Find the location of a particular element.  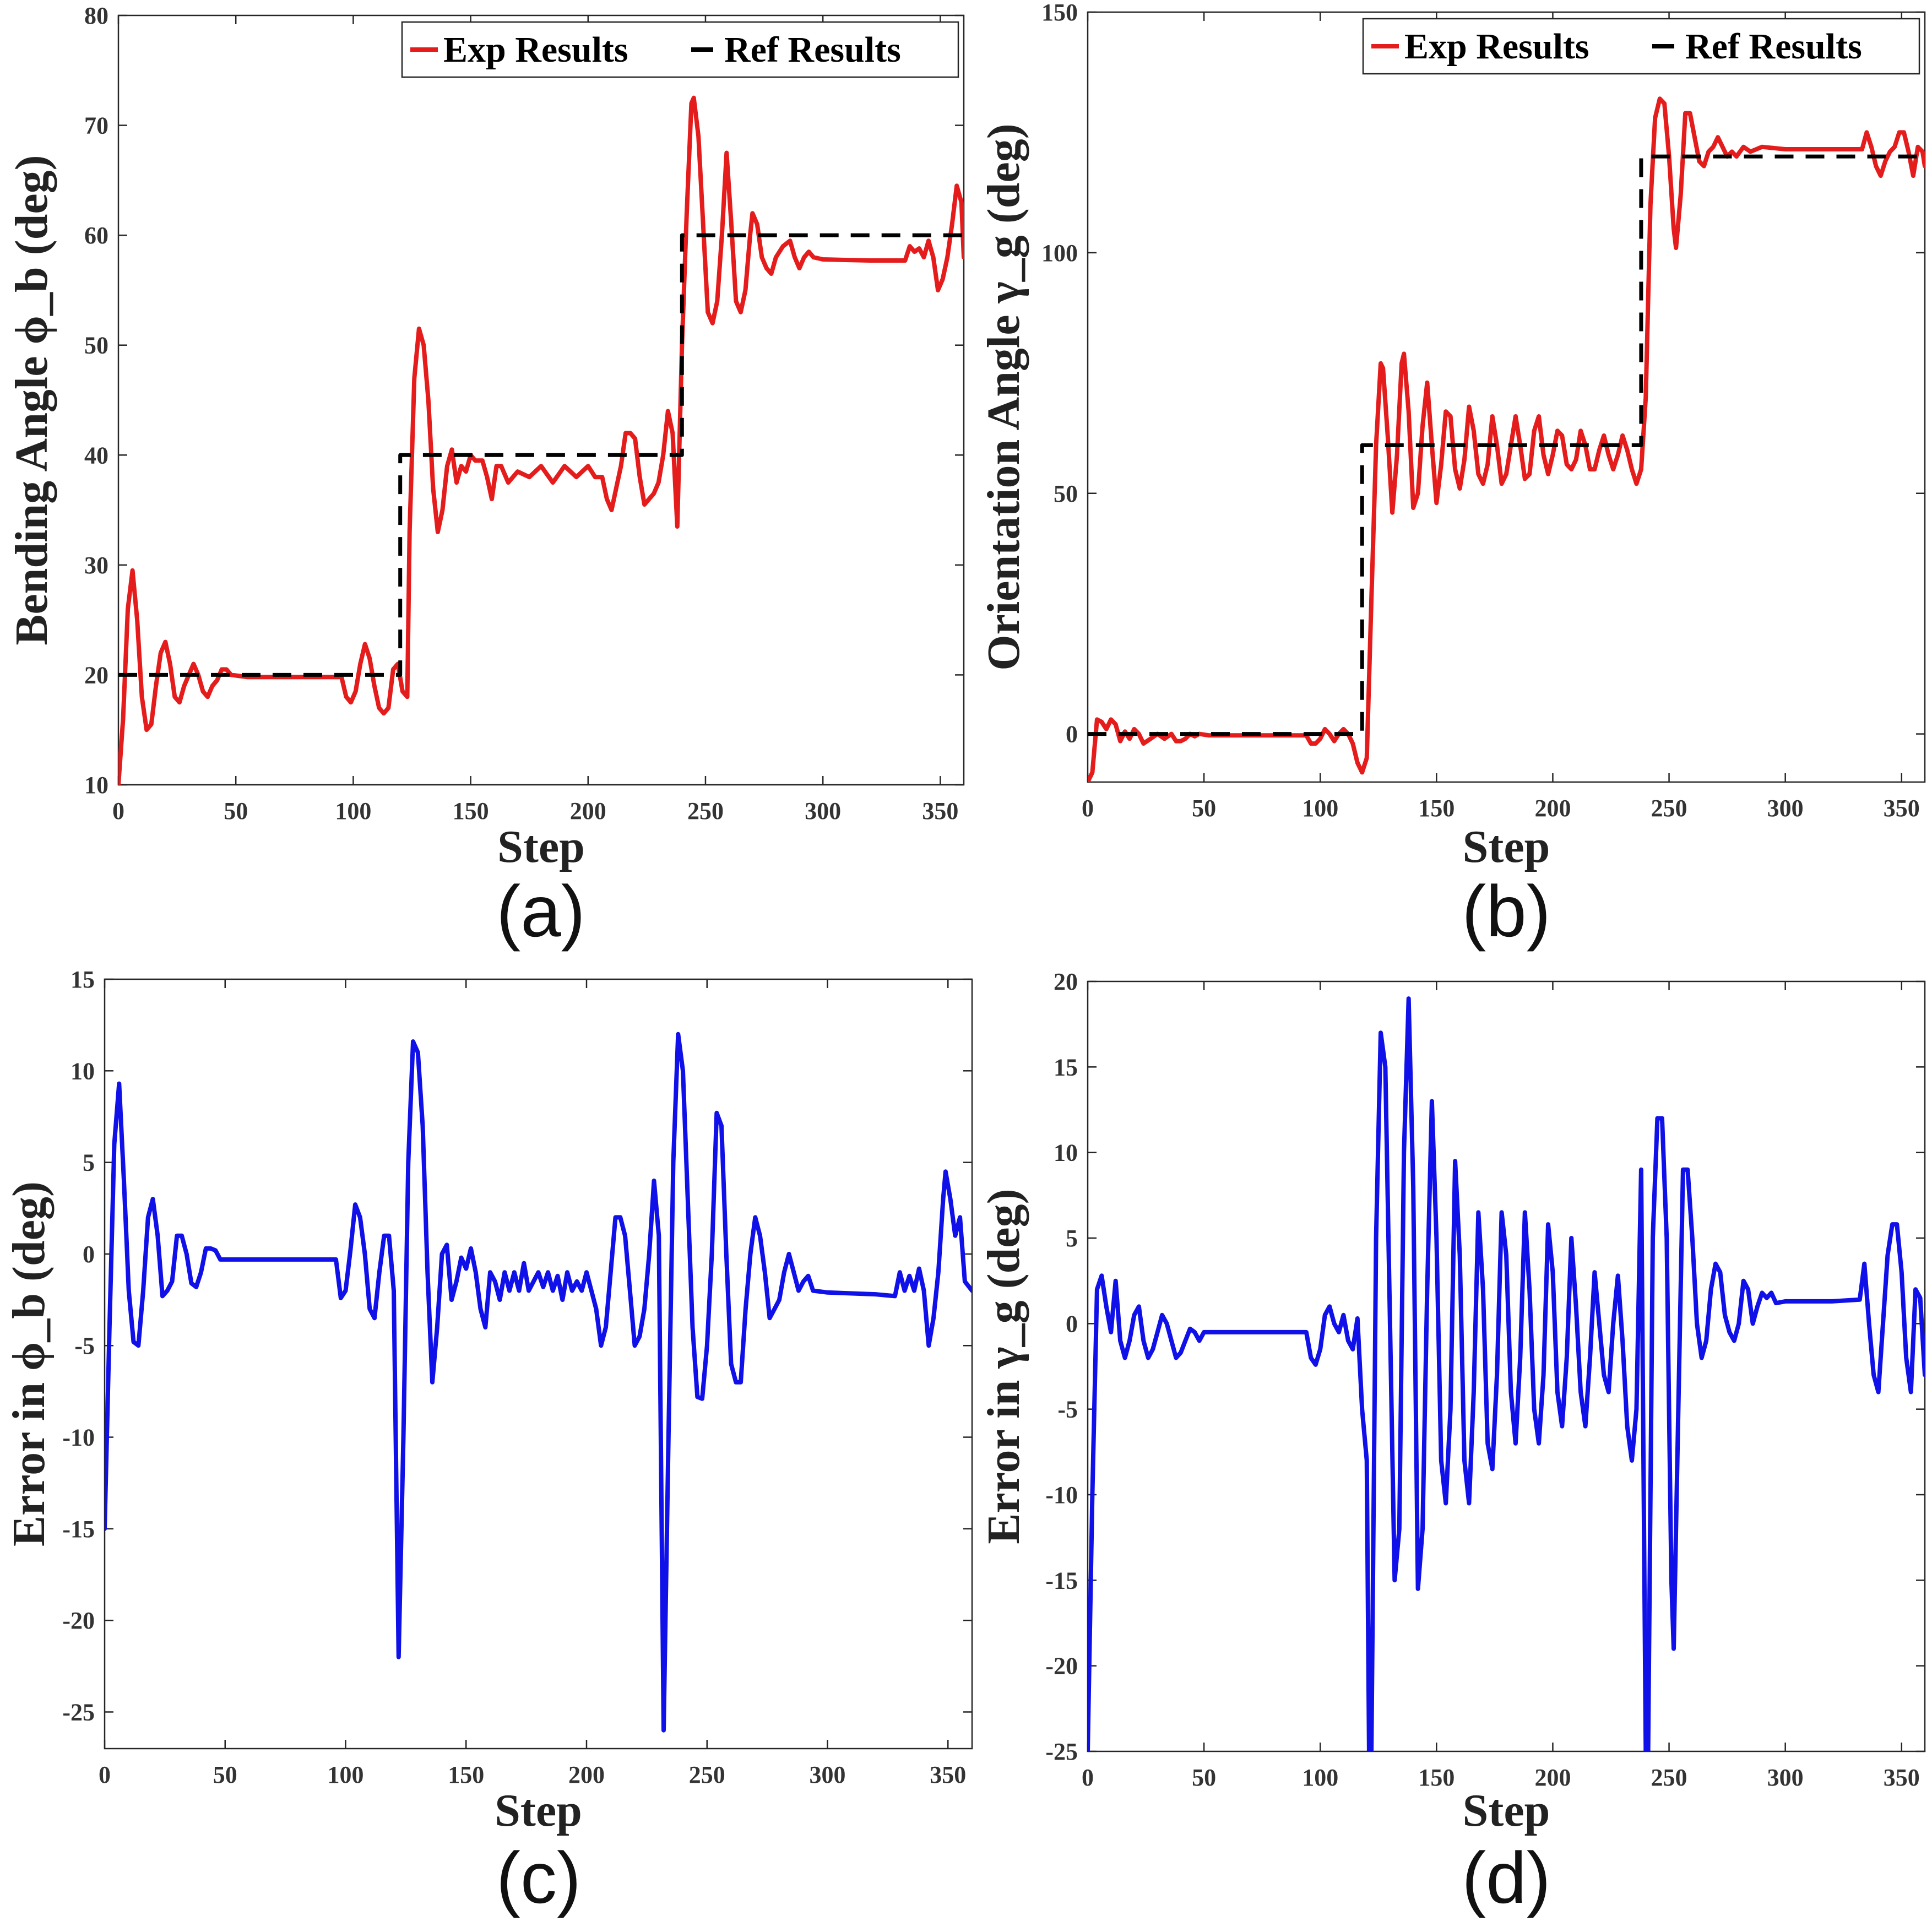

panel-caption: (b) is located at coordinates (1506, 911).